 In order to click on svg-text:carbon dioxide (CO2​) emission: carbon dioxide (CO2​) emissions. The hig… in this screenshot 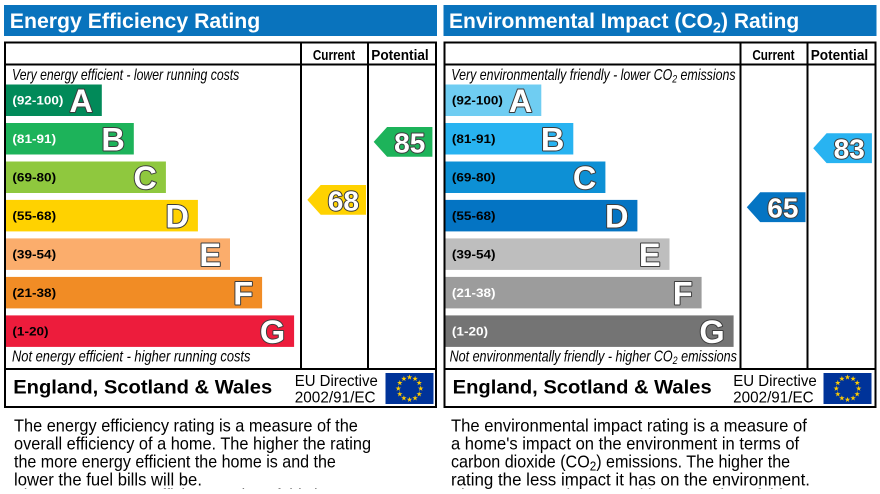, I will do `click(620, 463)`.